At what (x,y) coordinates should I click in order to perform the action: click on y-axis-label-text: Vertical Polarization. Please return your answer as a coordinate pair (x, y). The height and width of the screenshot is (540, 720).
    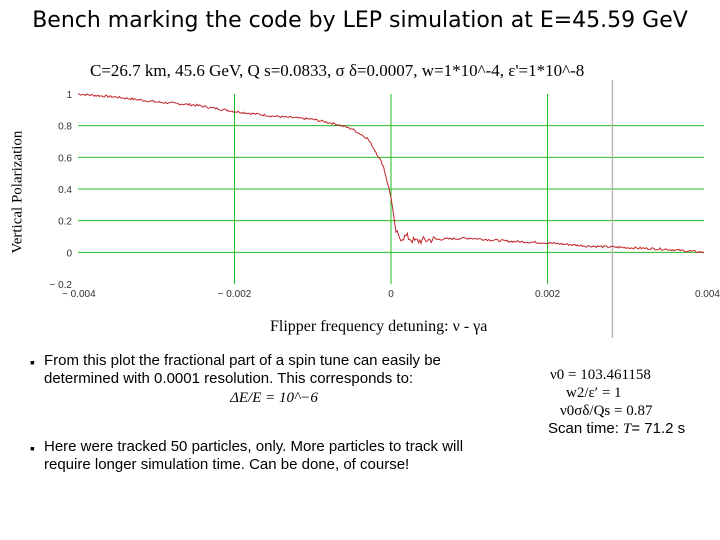
    Looking at the image, I should click on (17, 191).